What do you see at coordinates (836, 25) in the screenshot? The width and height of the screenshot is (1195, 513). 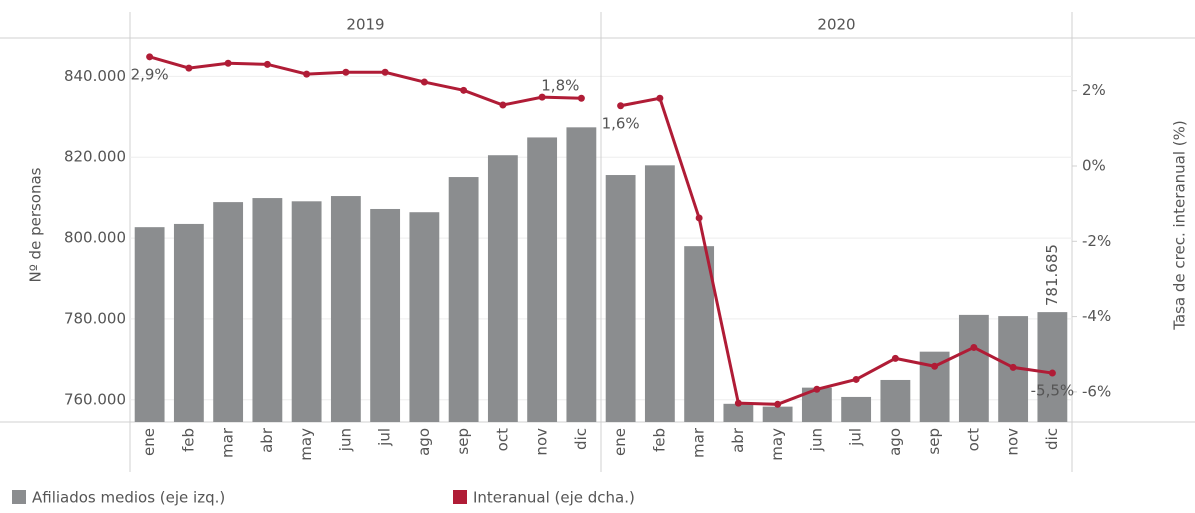 I see `panel-title: 2020` at bounding box center [836, 25].